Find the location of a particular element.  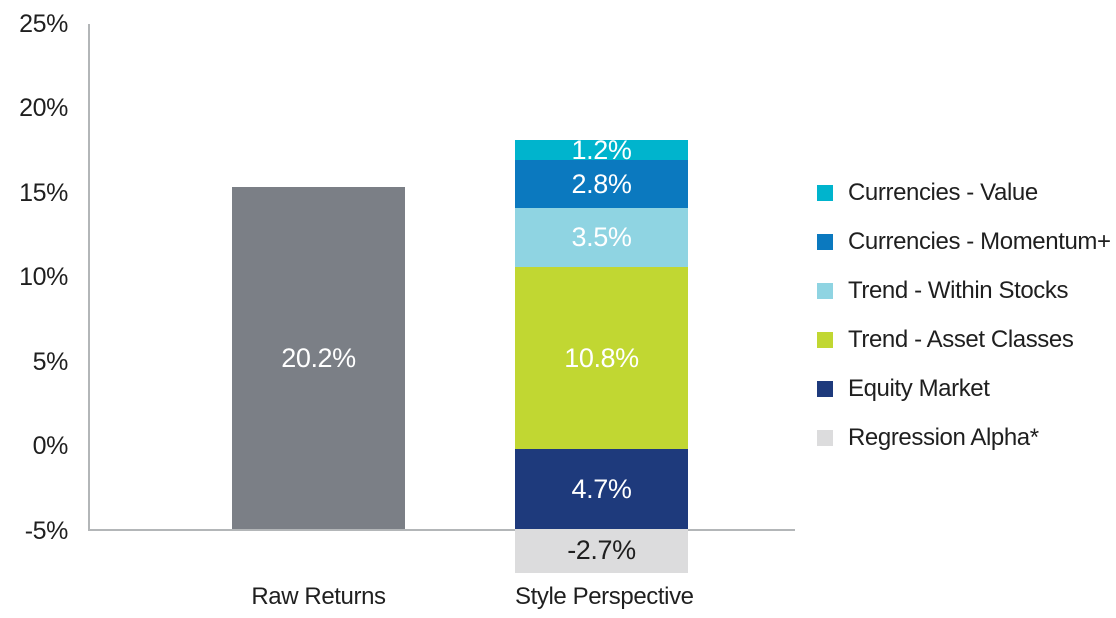

segment-value-label-trend-asset-classes: 10.8% is located at coordinates (601, 357).